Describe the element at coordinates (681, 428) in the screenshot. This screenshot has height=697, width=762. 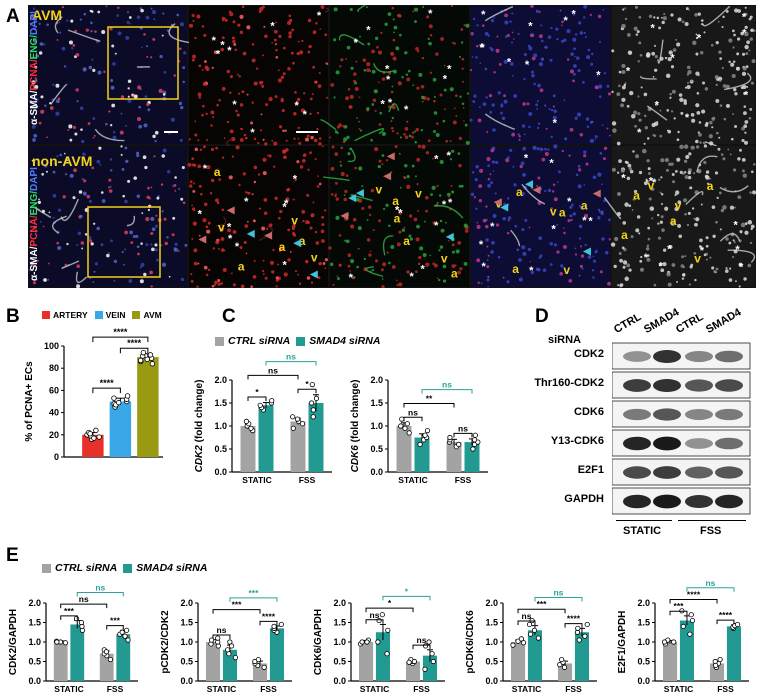
I see `blot-bands` at that location.